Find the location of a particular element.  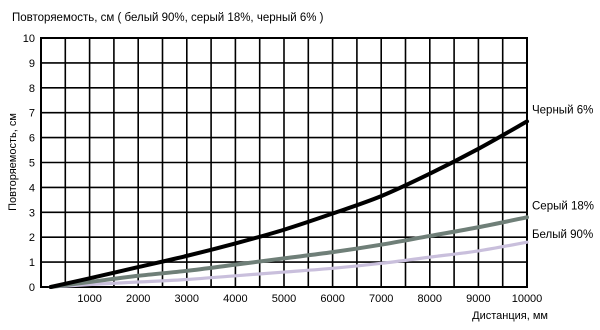

y-tick-label: 1 is located at coordinates (32, 263).